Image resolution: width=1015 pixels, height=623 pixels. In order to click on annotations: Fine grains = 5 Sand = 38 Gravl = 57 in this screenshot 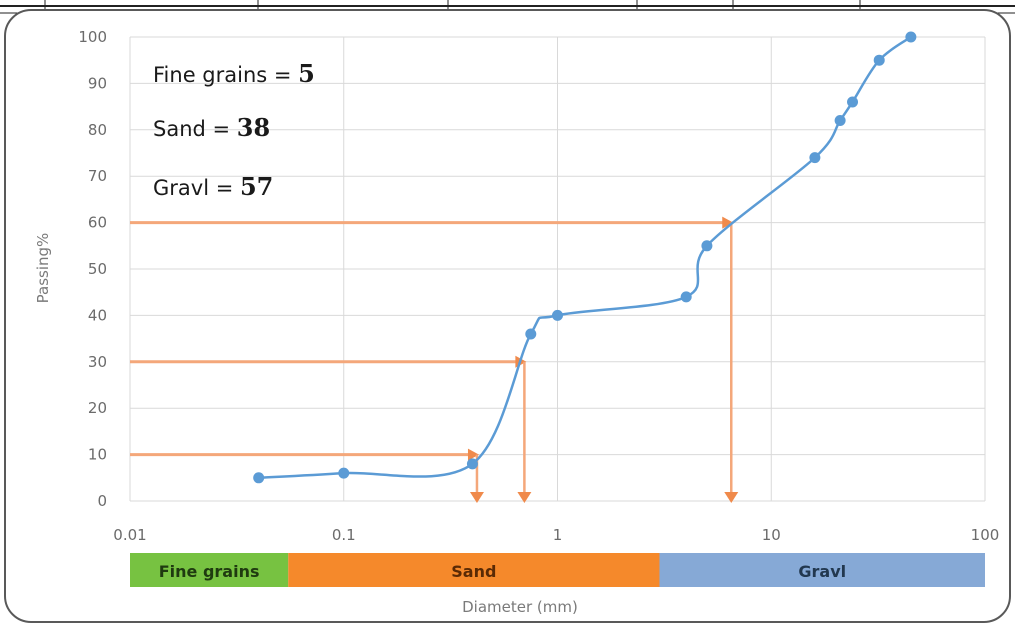, I will do `click(234, 130)`.